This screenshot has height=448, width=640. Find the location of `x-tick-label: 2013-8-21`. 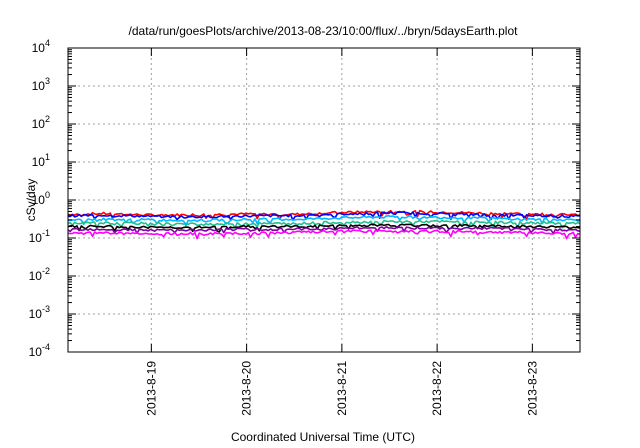

x-tick-label: 2013-8-21 is located at coordinates (342, 388).